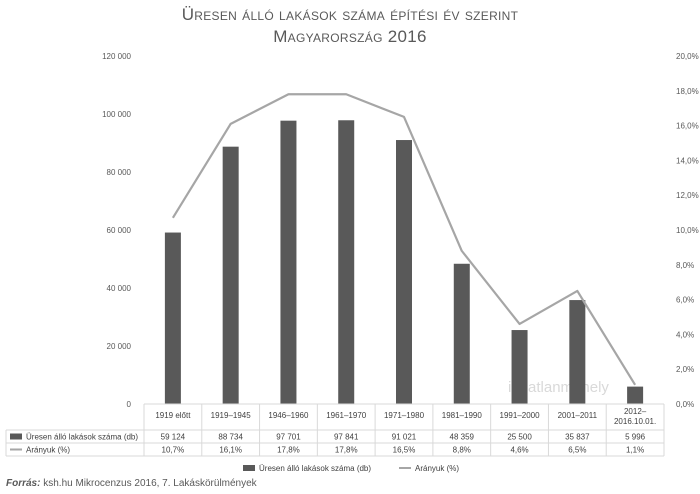 This screenshot has width=700, height=494. Describe the element at coordinates (635, 411) in the screenshot. I see `category-label: 2012–` at that location.